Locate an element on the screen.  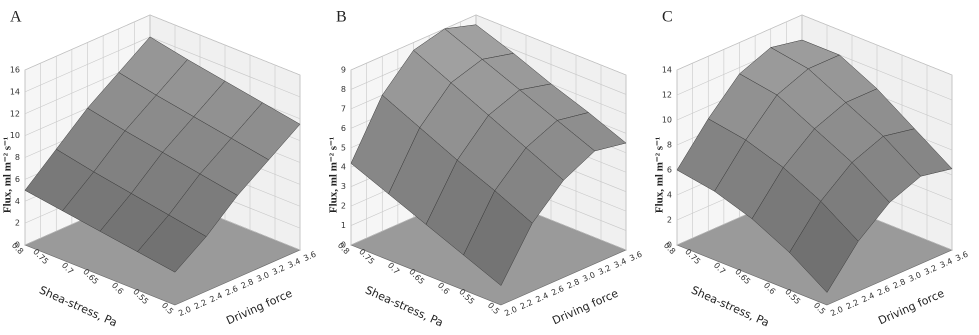
panel-label: C is located at coordinates (667, 17).